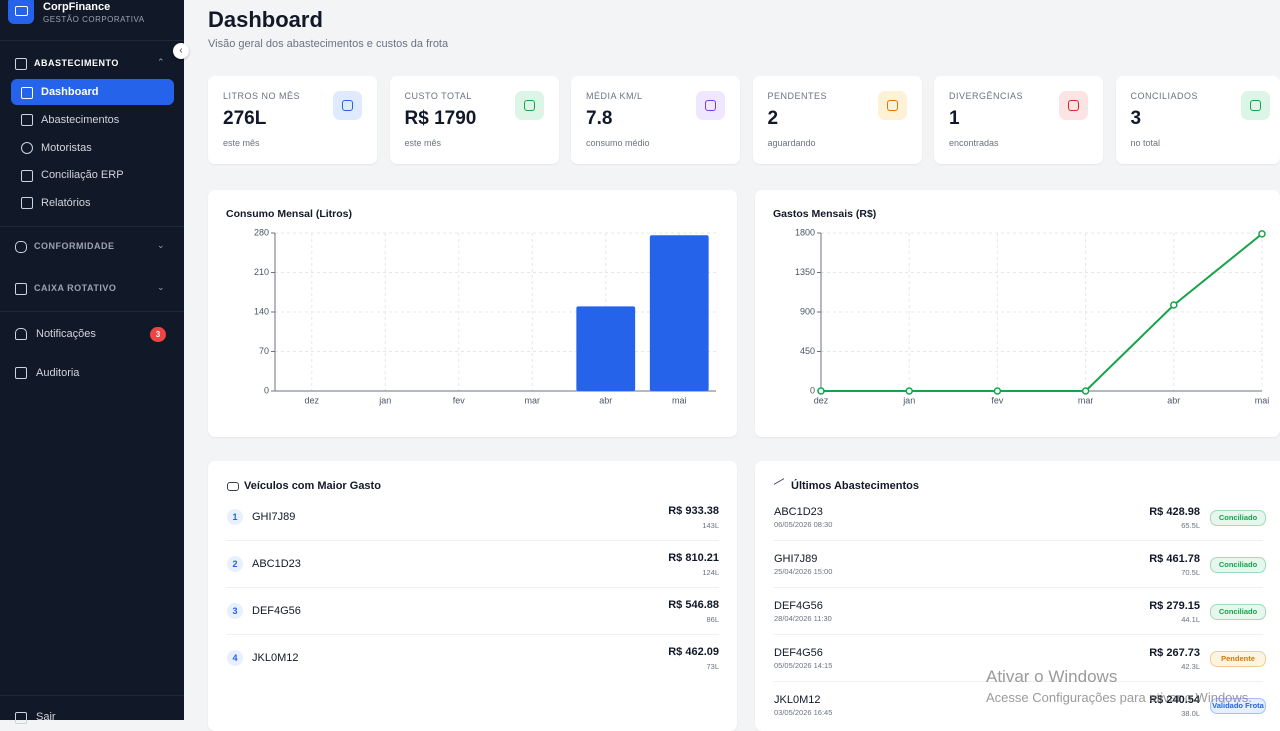 This screenshot has width=1280, height=731. I want to click on liters: 65.5L, so click(1190, 525).